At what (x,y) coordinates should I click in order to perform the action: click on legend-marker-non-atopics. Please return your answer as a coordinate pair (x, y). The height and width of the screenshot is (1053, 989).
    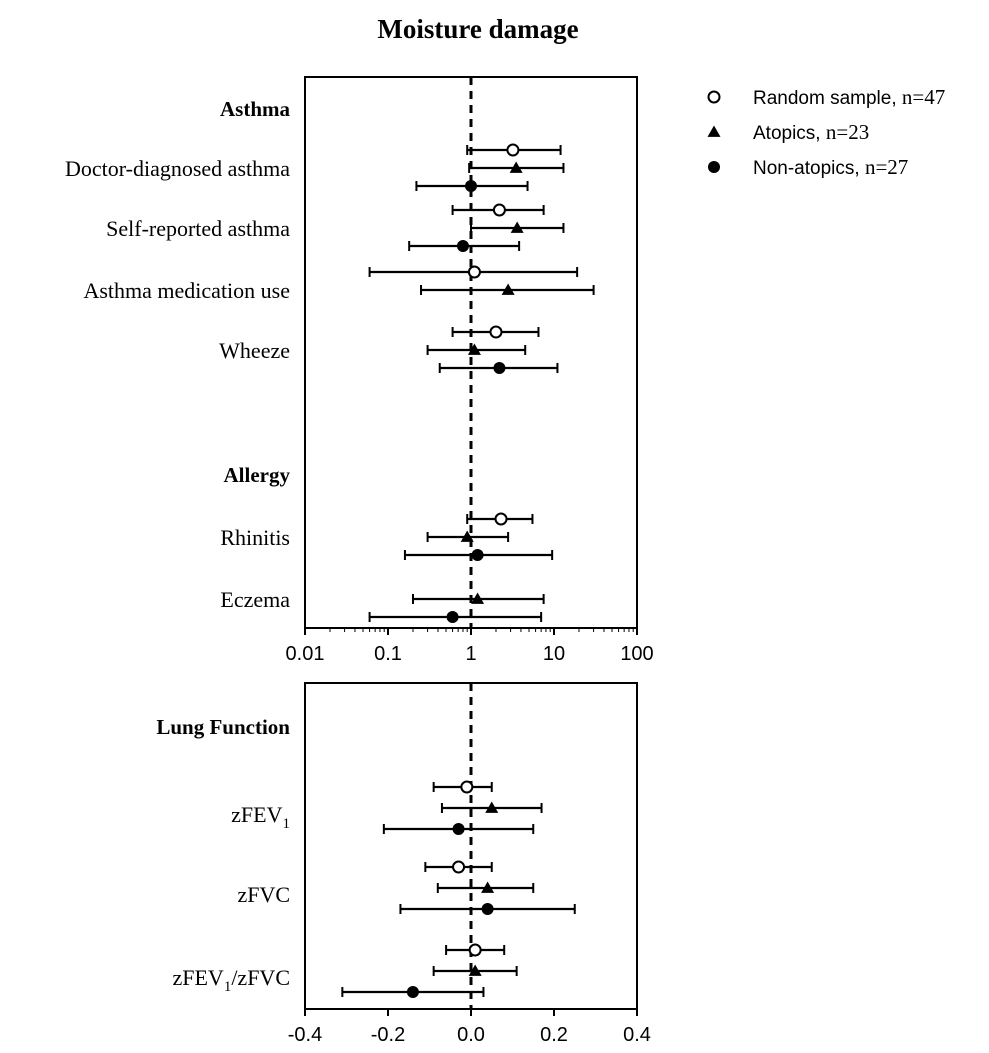
    Looking at the image, I should click on (714, 167).